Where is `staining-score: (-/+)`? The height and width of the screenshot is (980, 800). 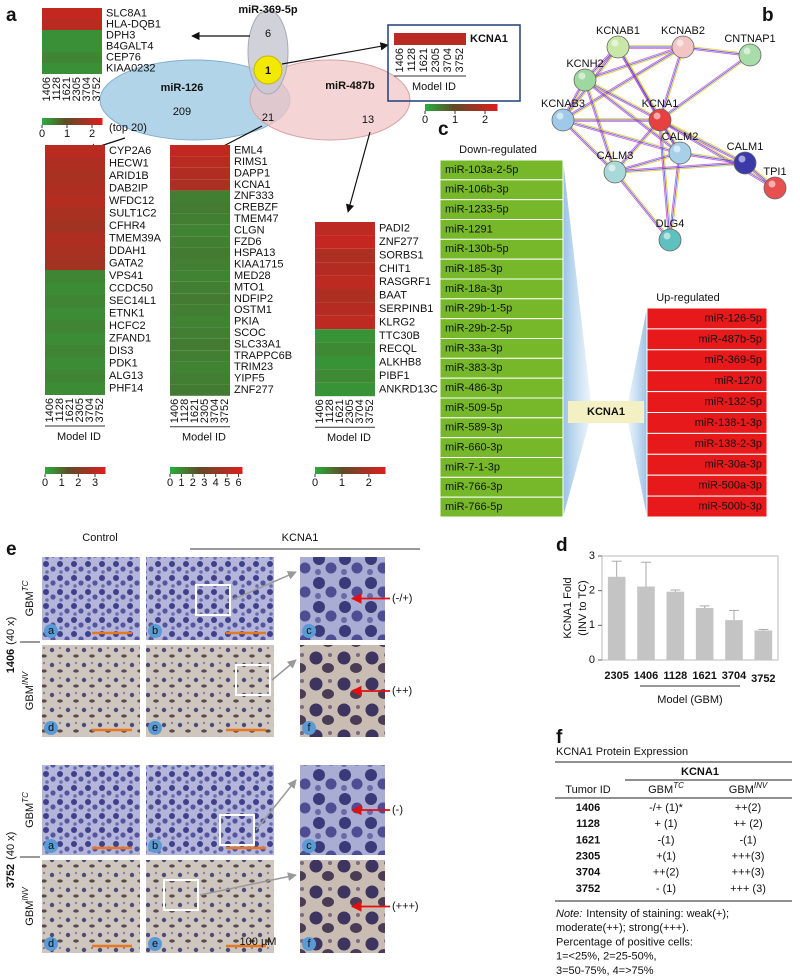 staining-score: (-/+) is located at coordinates (402, 598).